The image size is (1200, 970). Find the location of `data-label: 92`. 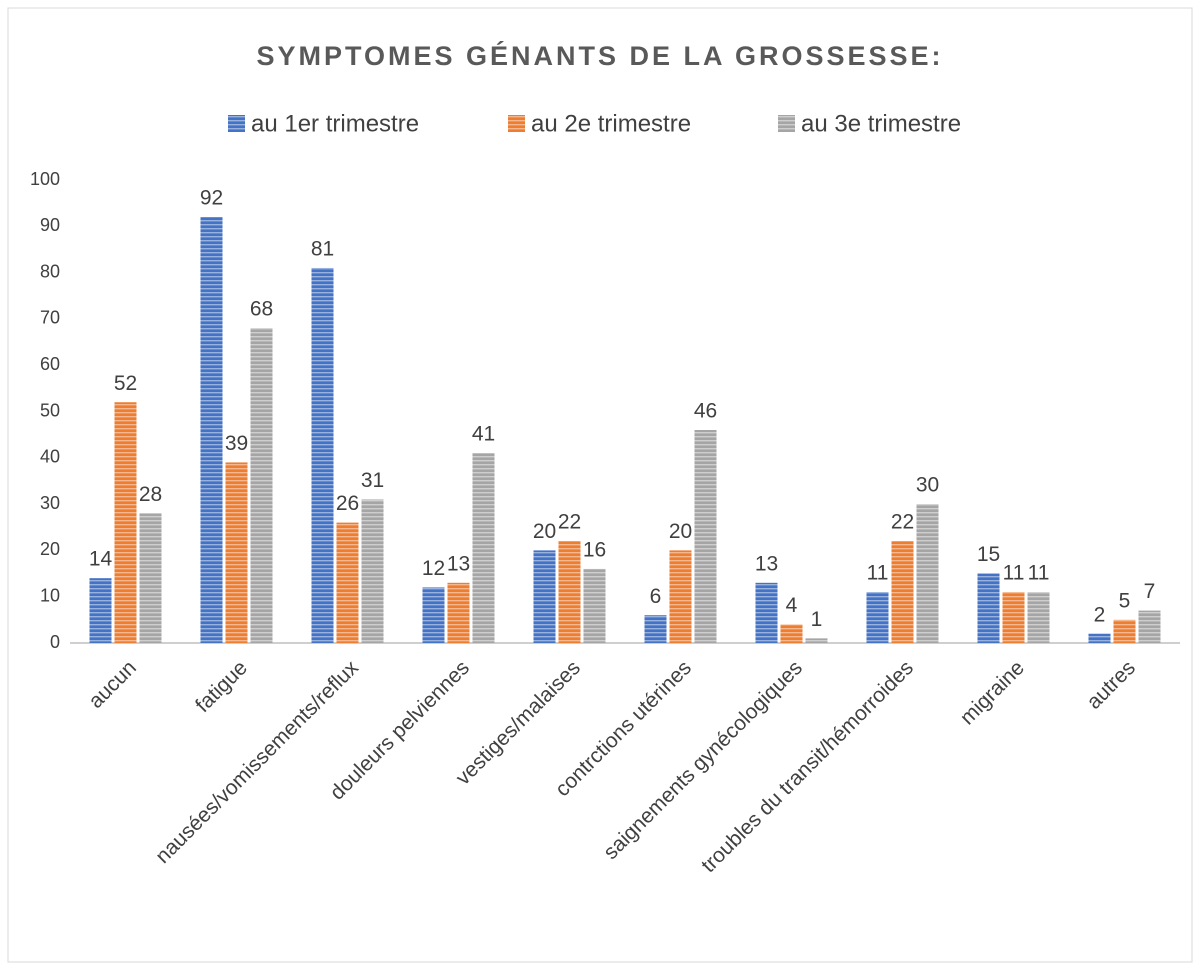

data-label: 92 is located at coordinates (211, 198).